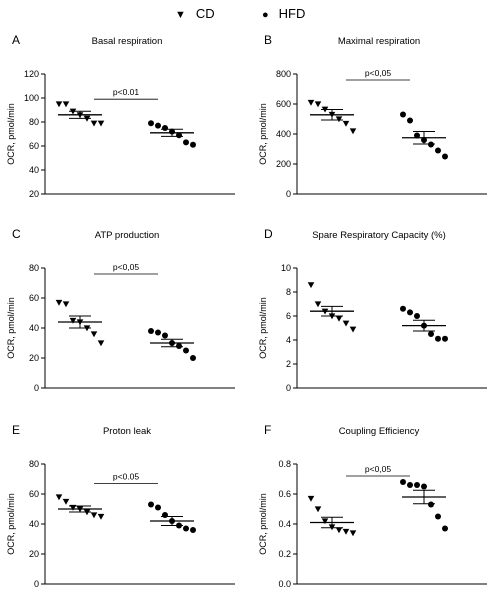 The height and width of the screenshot is (600, 503). I want to click on y-tick-label: 0.2, so click(284, 554).